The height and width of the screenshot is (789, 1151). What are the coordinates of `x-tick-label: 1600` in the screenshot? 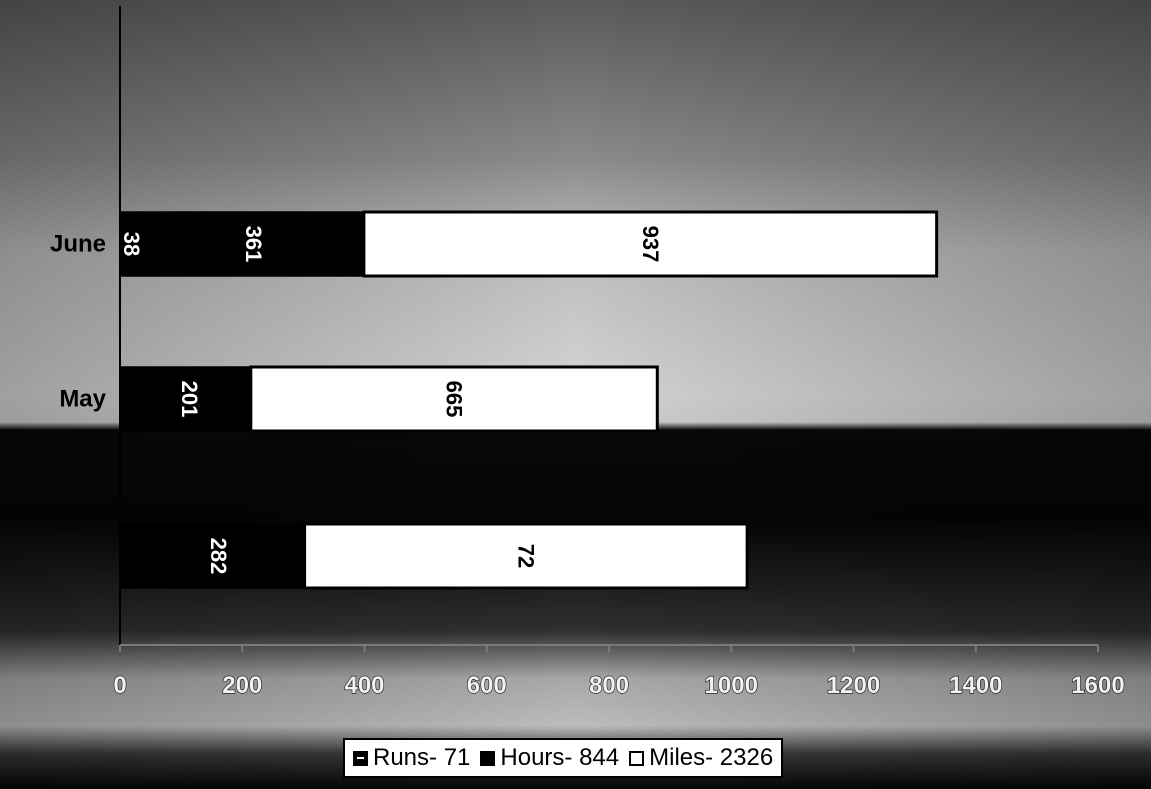 It's located at (1097, 685).